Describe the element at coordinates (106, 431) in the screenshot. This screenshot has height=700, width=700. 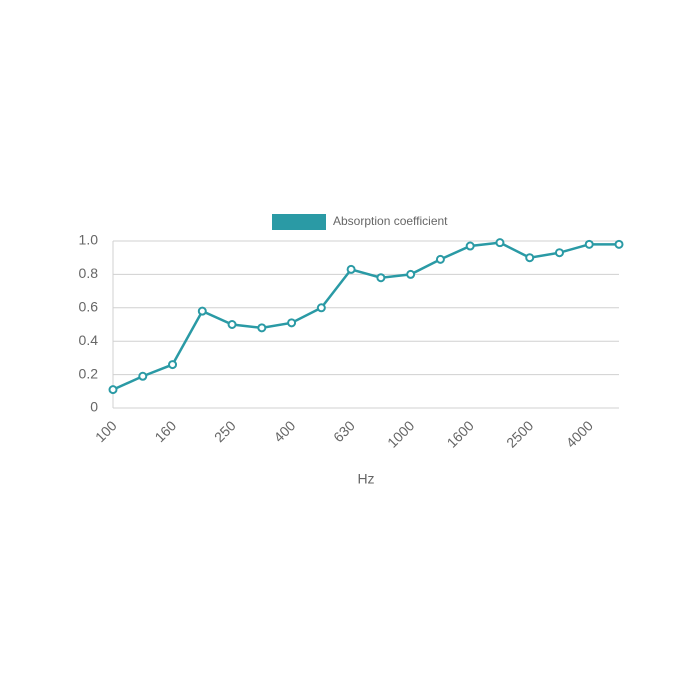
I see `x-tick-label: 100` at that location.